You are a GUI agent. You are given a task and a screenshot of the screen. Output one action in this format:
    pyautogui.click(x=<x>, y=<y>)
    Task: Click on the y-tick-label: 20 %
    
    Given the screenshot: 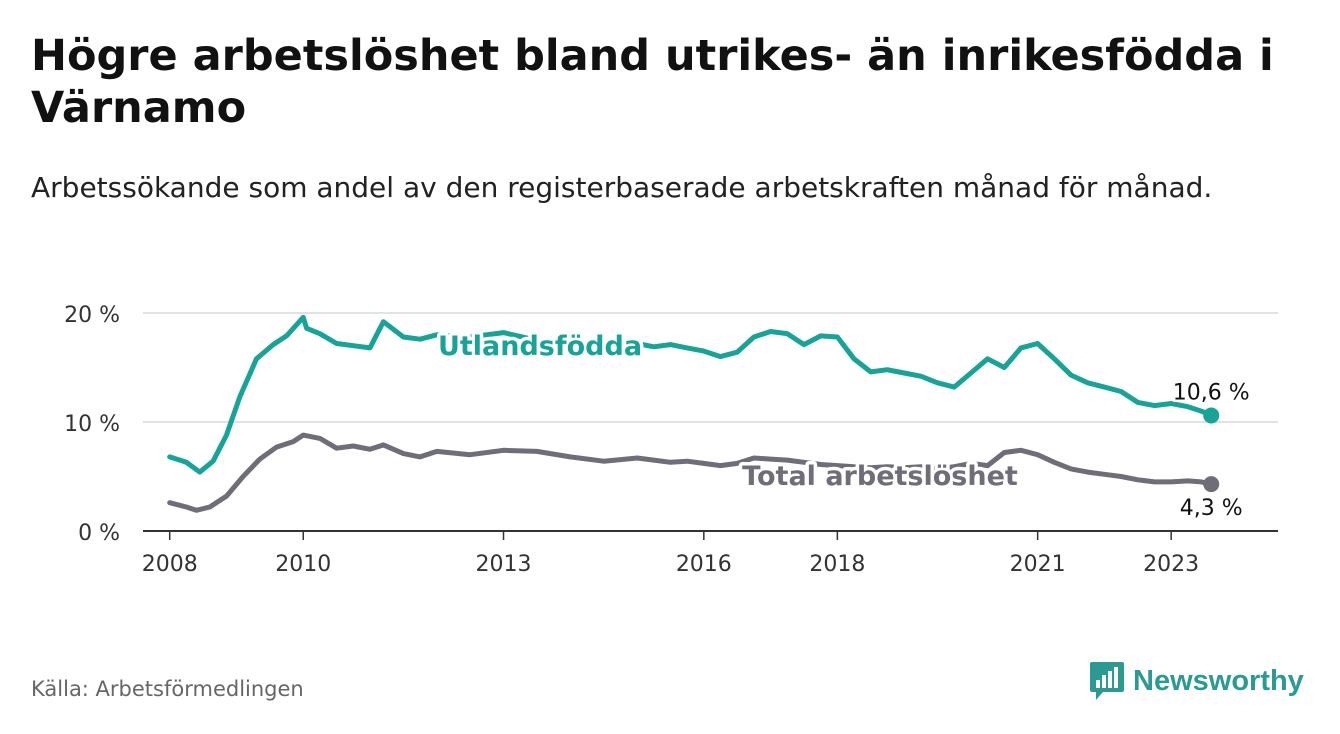 What is the action you would take?
    pyautogui.click(x=92, y=315)
    